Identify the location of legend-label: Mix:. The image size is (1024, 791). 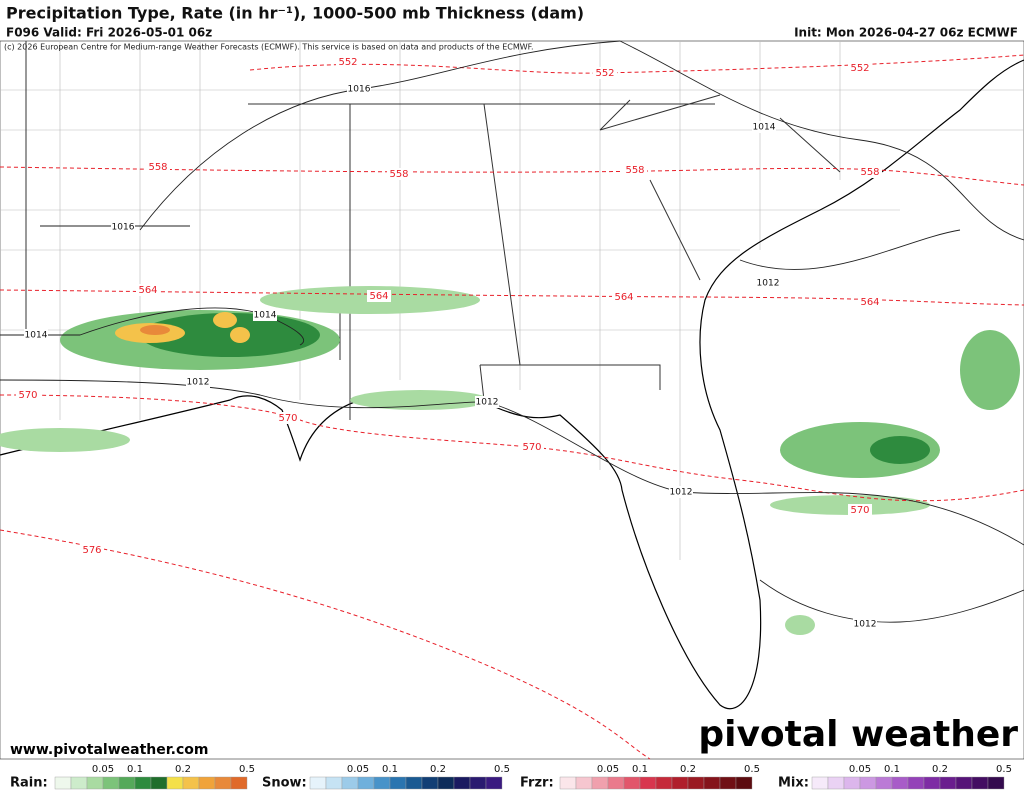
(793, 783).